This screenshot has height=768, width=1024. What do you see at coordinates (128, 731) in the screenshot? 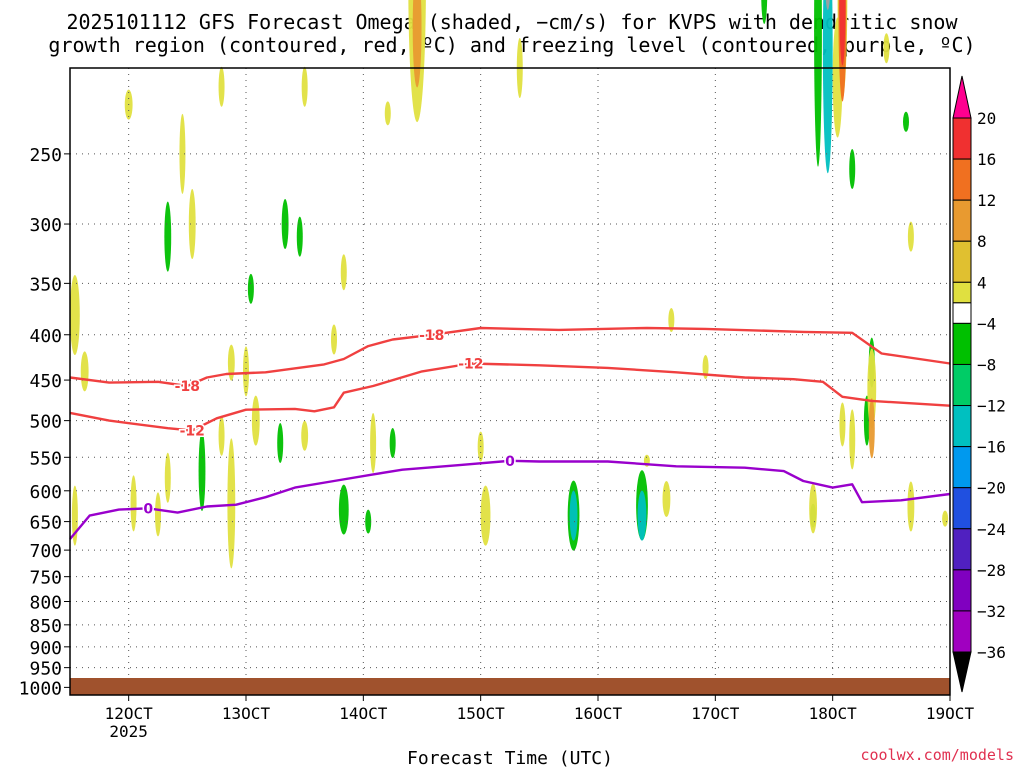
I see `x-year-label: 2025` at bounding box center [128, 731].